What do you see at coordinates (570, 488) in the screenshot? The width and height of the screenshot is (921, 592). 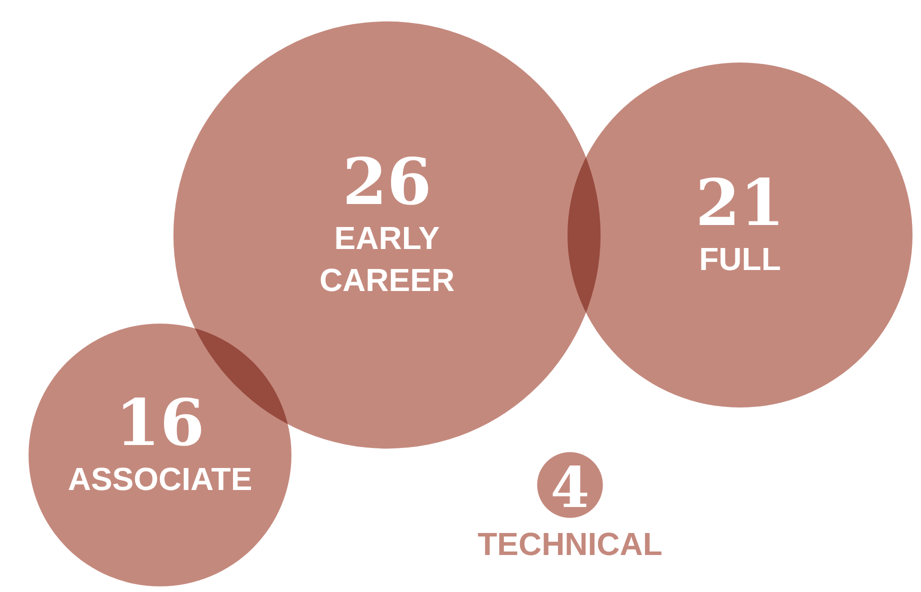 I see `data-label: 4` at bounding box center [570, 488].